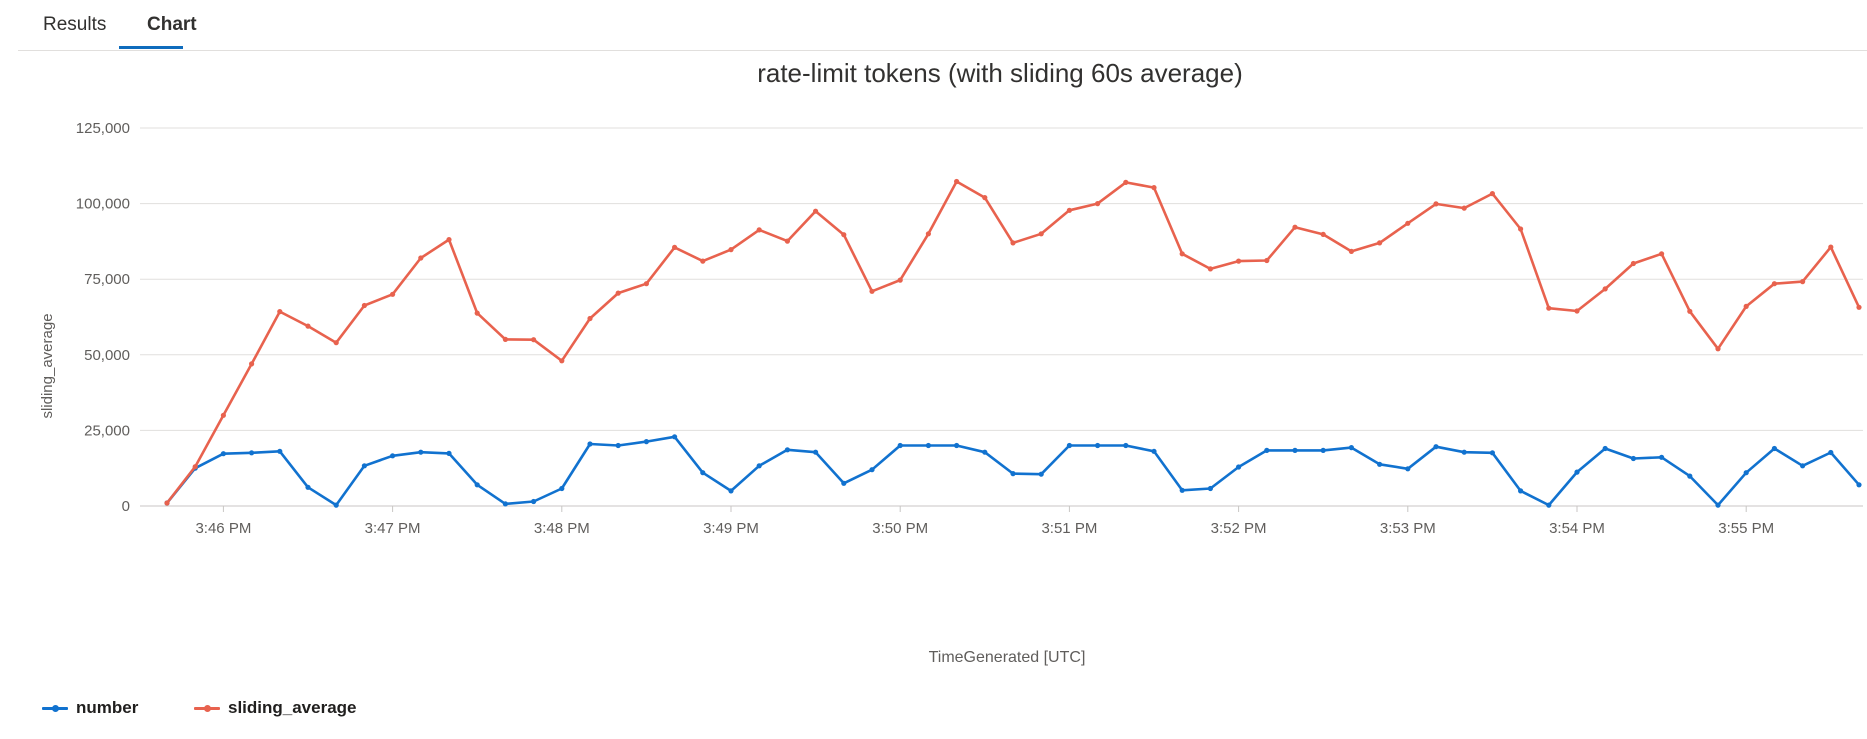 This screenshot has width=1867, height=739. What do you see at coordinates (75, 24) in the screenshot?
I see `tab-results: Results` at bounding box center [75, 24].